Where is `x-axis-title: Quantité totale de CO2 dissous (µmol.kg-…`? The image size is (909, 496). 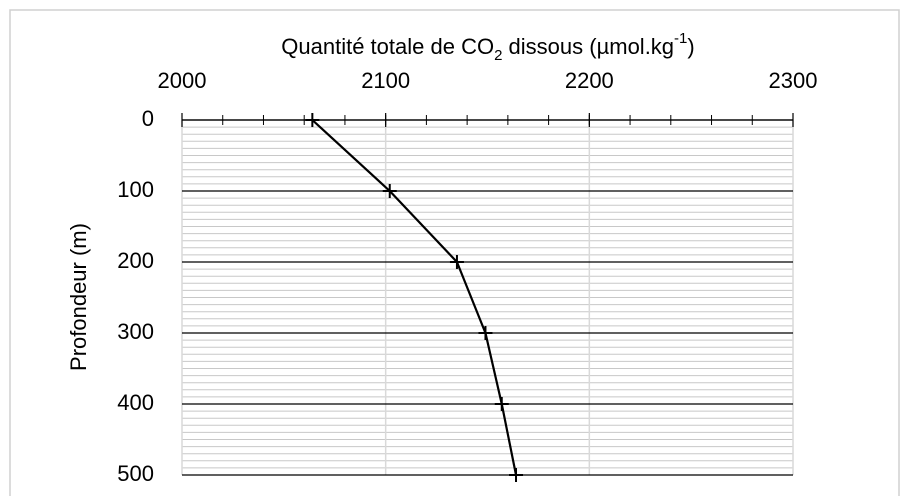 x-axis-title: Quantité totale de CO2 dissous (µmol.kg-… is located at coordinates (487, 47).